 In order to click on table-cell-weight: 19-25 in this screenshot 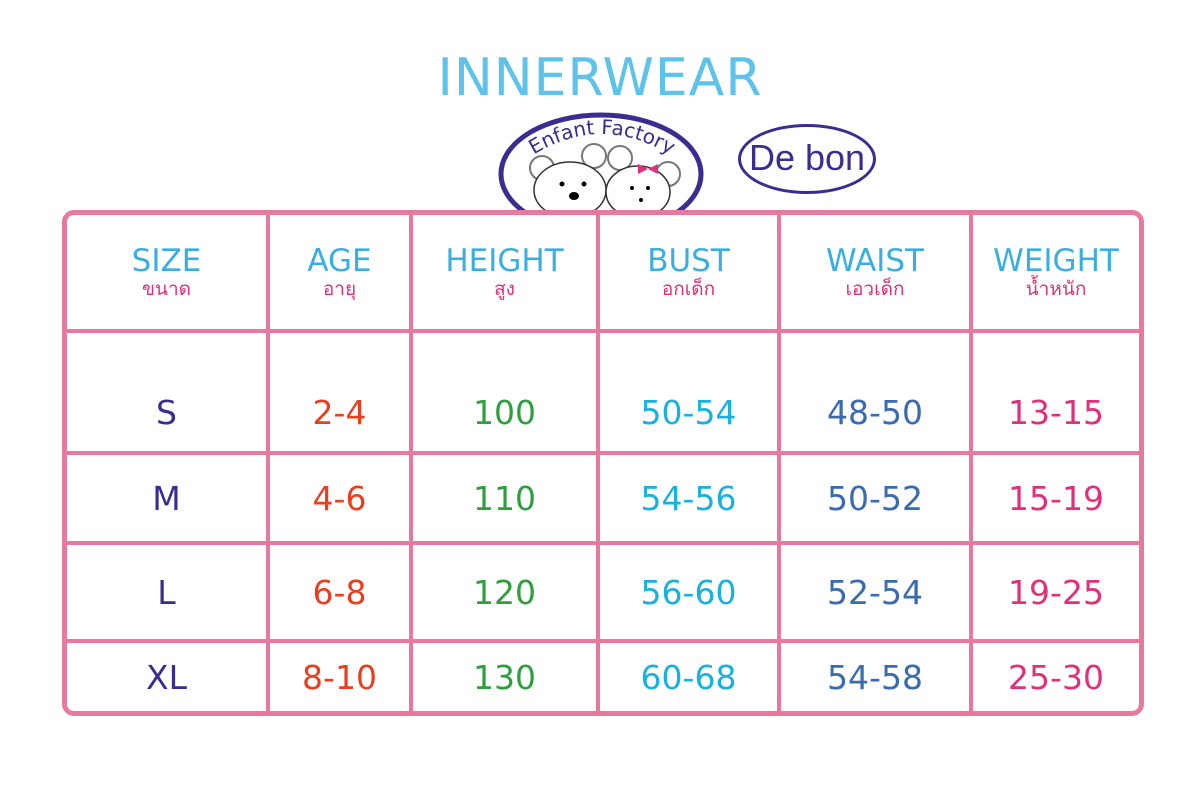, I will do `click(1056, 592)`.